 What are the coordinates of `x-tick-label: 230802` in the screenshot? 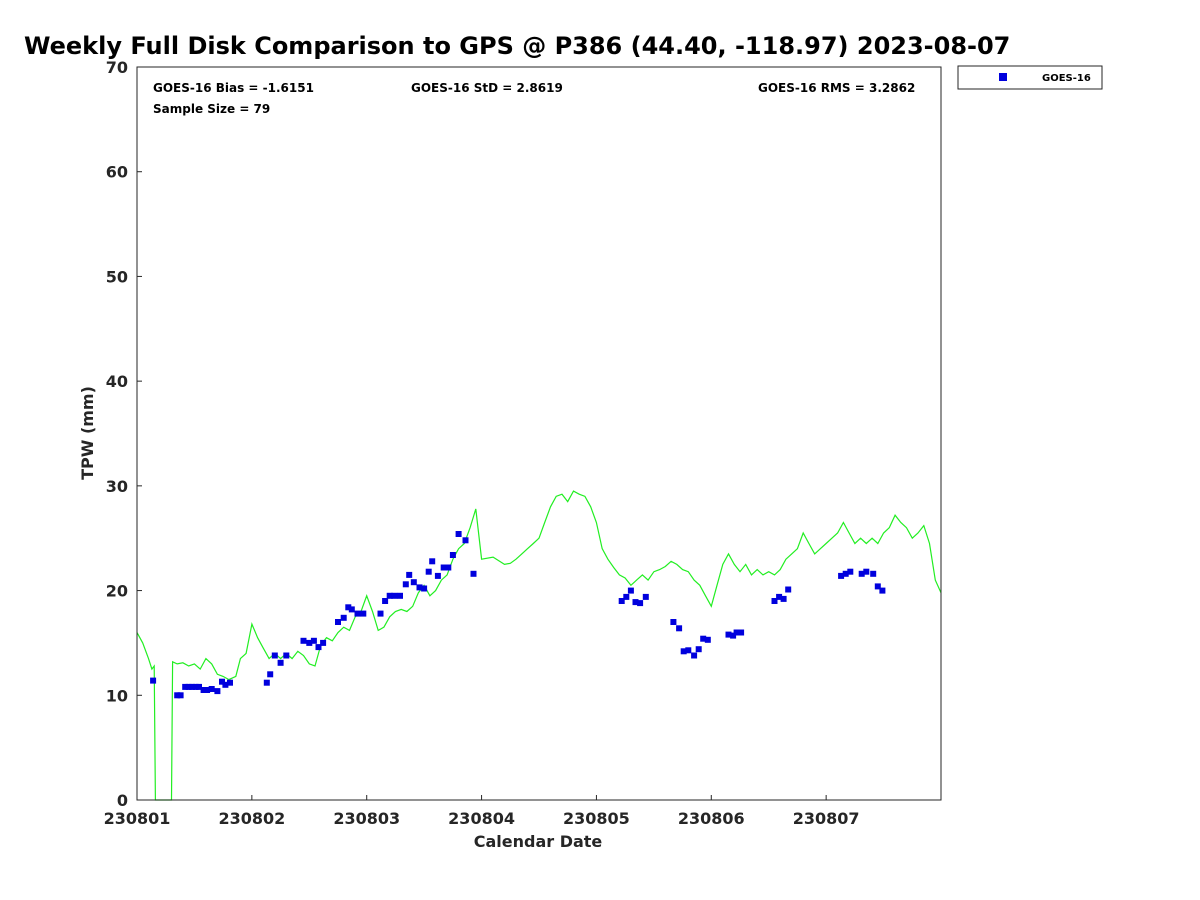 It's located at (251, 818).